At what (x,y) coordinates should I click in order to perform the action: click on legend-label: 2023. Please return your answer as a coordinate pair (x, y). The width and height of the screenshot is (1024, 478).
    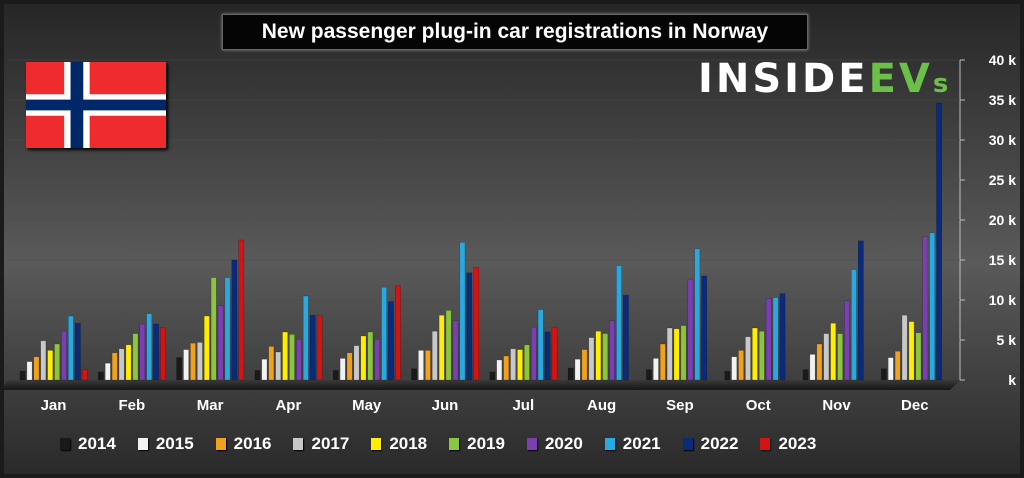
    Looking at the image, I should click on (797, 443).